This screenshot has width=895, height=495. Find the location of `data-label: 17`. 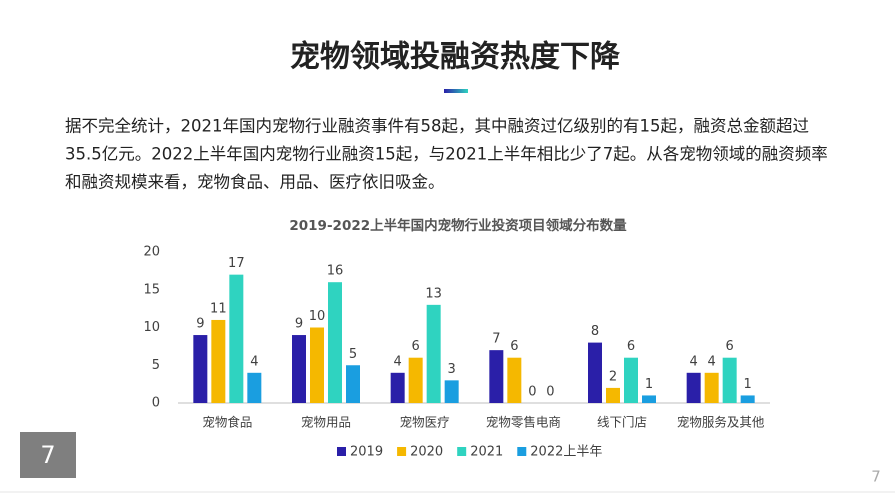

data-label: 17 is located at coordinates (236, 263).